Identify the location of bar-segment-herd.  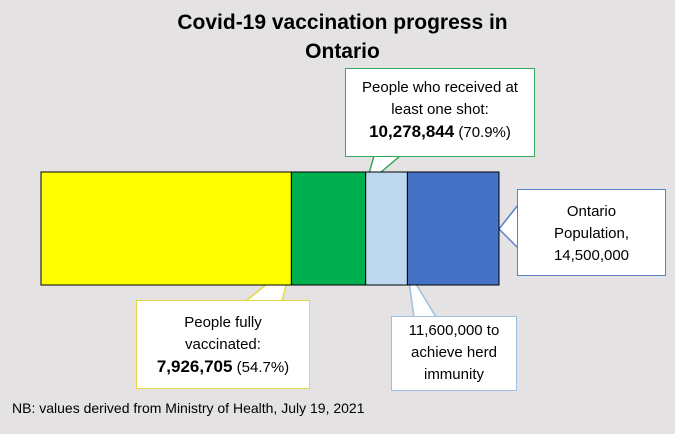
(386, 228).